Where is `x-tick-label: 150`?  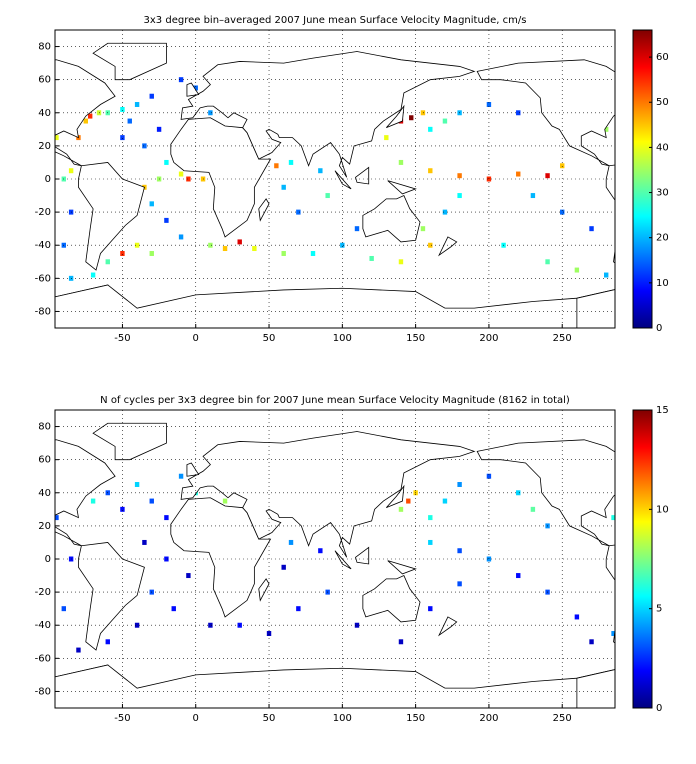
x-tick-label: 150 is located at coordinates (415, 338).